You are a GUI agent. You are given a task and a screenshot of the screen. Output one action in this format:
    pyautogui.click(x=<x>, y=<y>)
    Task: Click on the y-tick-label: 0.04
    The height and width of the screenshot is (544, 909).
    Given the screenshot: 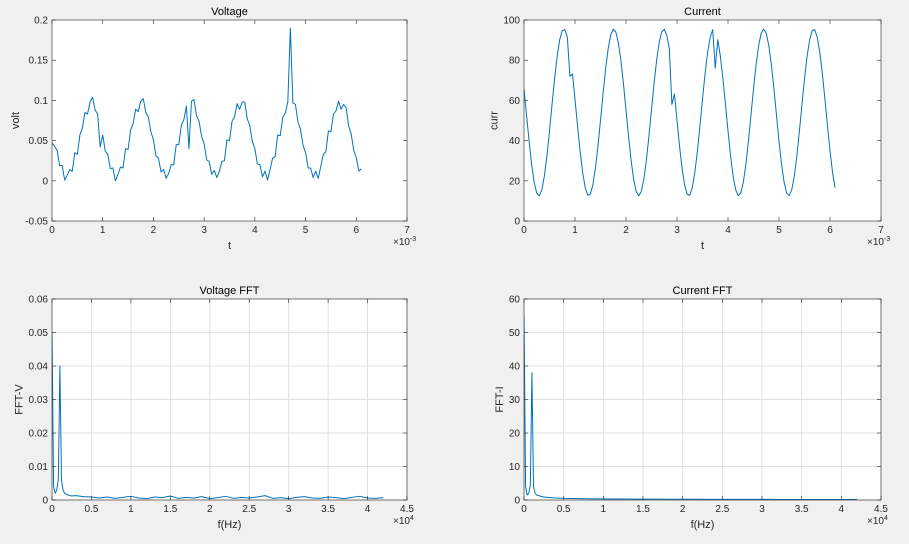 What is the action you would take?
    pyautogui.click(x=39, y=367)
    